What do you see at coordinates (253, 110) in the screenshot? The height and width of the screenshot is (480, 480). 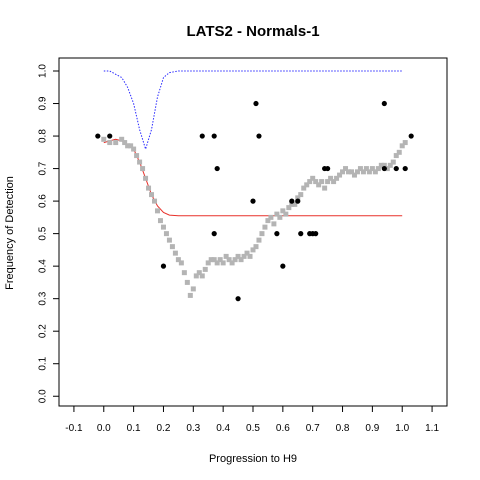 I see `blue-dotted-line` at bounding box center [253, 110].